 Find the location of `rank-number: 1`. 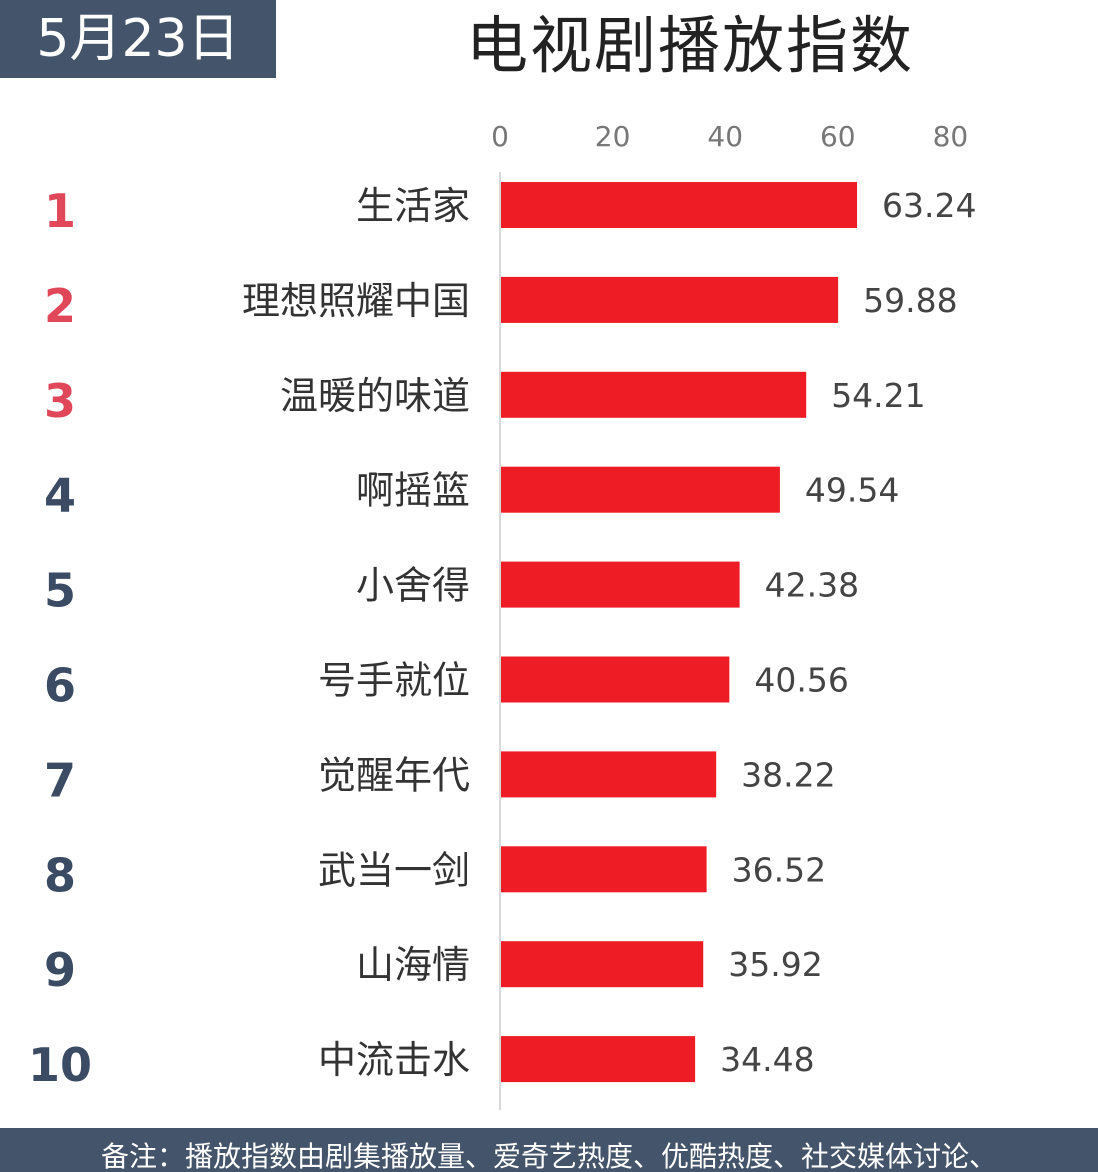

rank-number: 1 is located at coordinates (60, 211).